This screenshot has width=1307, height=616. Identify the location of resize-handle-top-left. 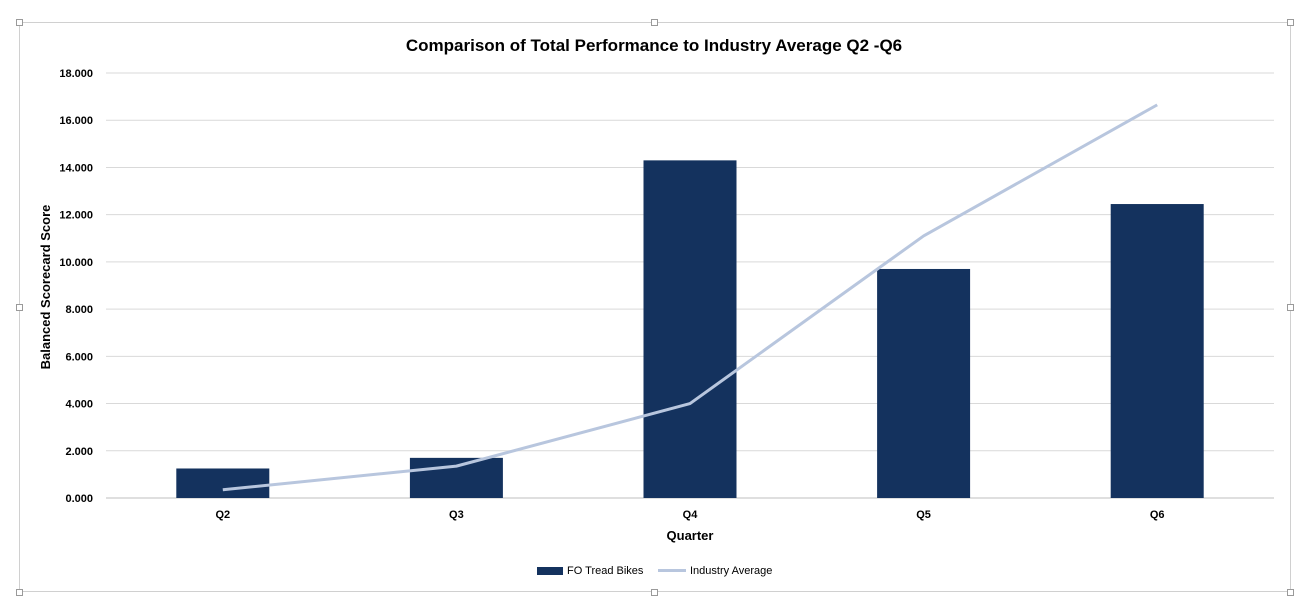
(19, 22).